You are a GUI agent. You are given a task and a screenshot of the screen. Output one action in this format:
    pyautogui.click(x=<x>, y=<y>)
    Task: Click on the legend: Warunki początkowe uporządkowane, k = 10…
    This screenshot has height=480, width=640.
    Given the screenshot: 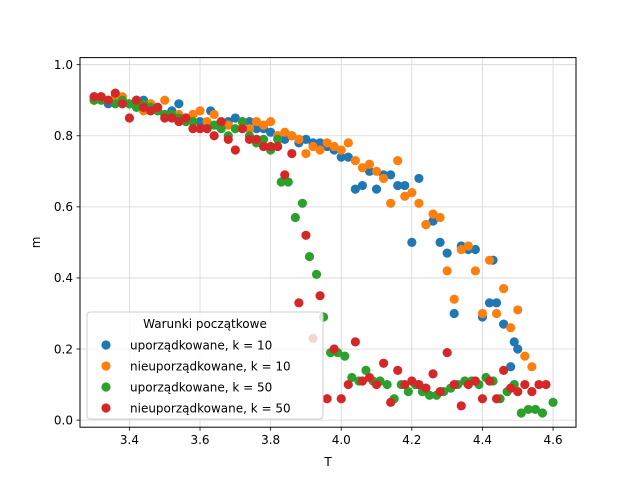 What is the action you would take?
    pyautogui.click(x=205, y=365)
    